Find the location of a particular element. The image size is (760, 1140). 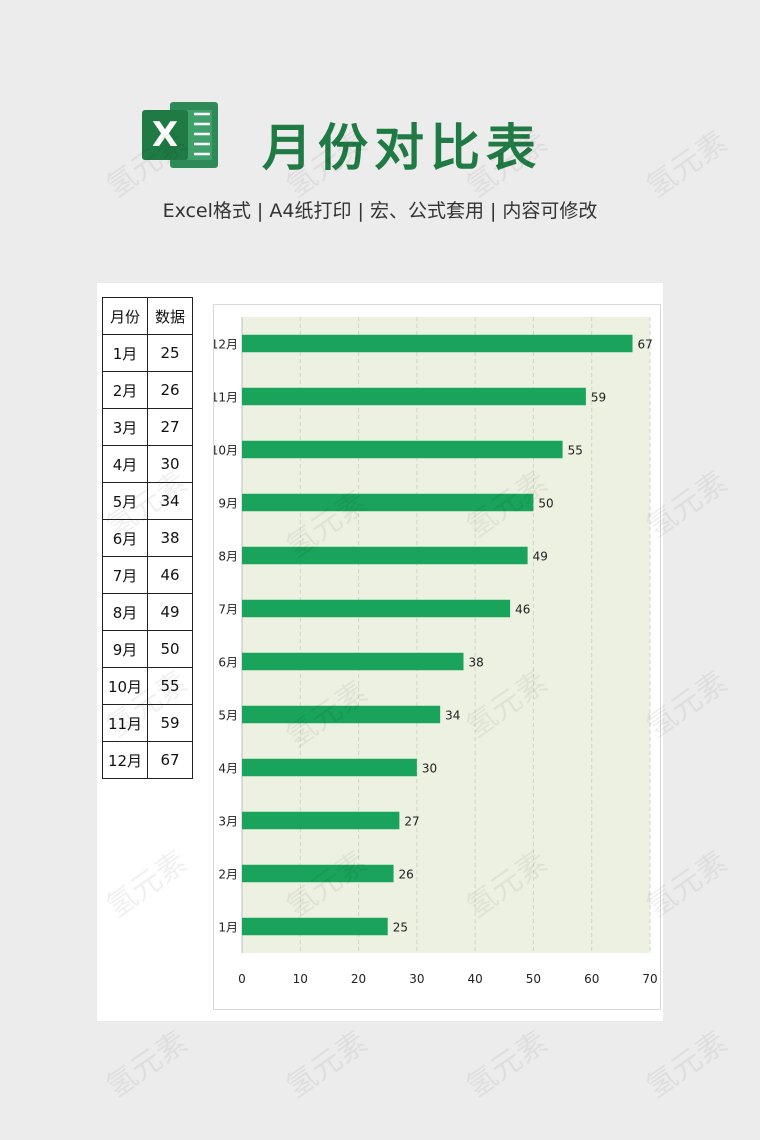

x-tick-label: 40 is located at coordinates (475, 979).